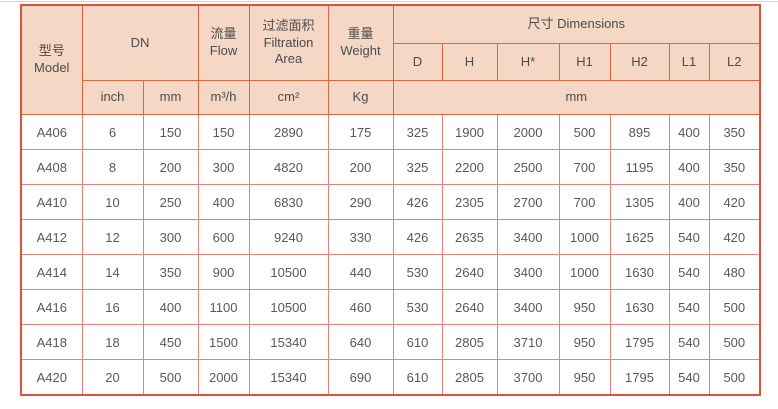 Image resolution: width=778 pixels, height=409 pixels. What do you see at coordinates (689, 62) in the screenshot?
I see `header-dim-l1: L1` at bounding box center [689, 62].